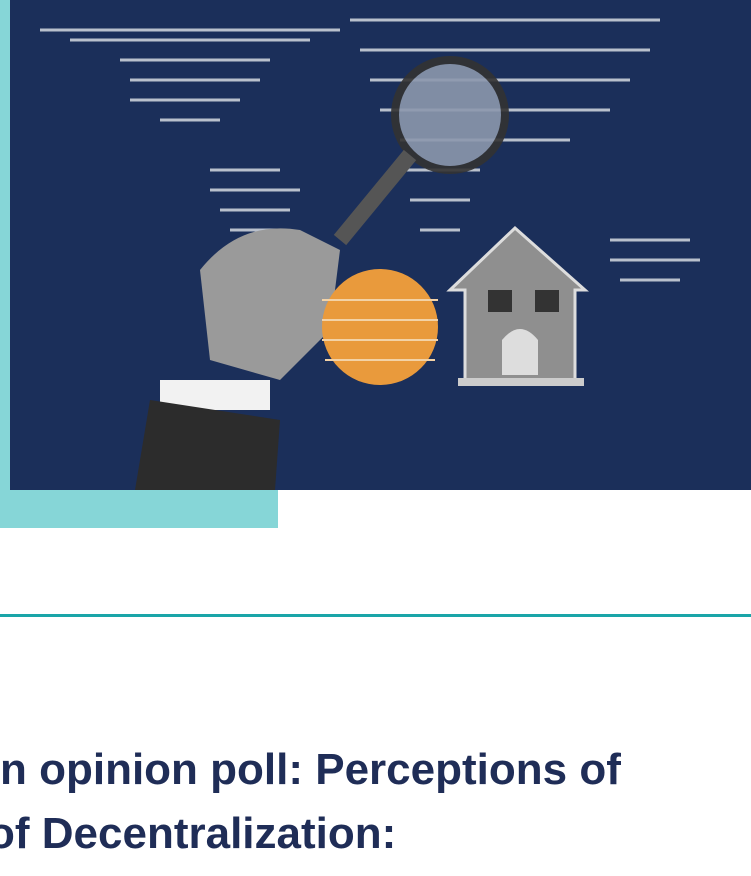 The image size is (751, 876). Describe the element at coordinates (198, 833) in the screenshot. I see `headline-line: of Decentralization:` at that location.